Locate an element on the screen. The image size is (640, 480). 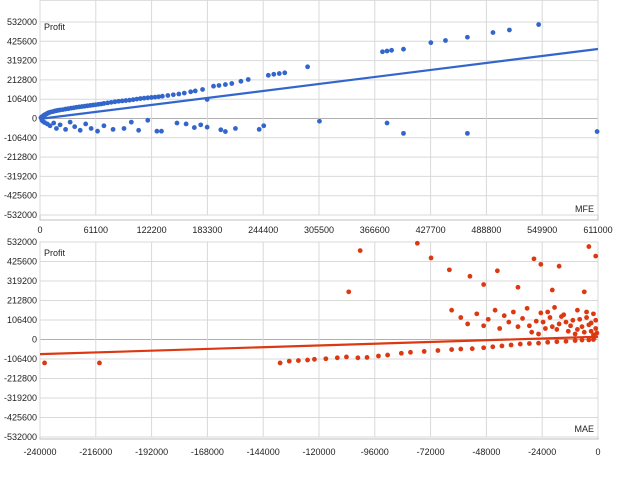
mae-trendline is located at coordinates (319, 345).